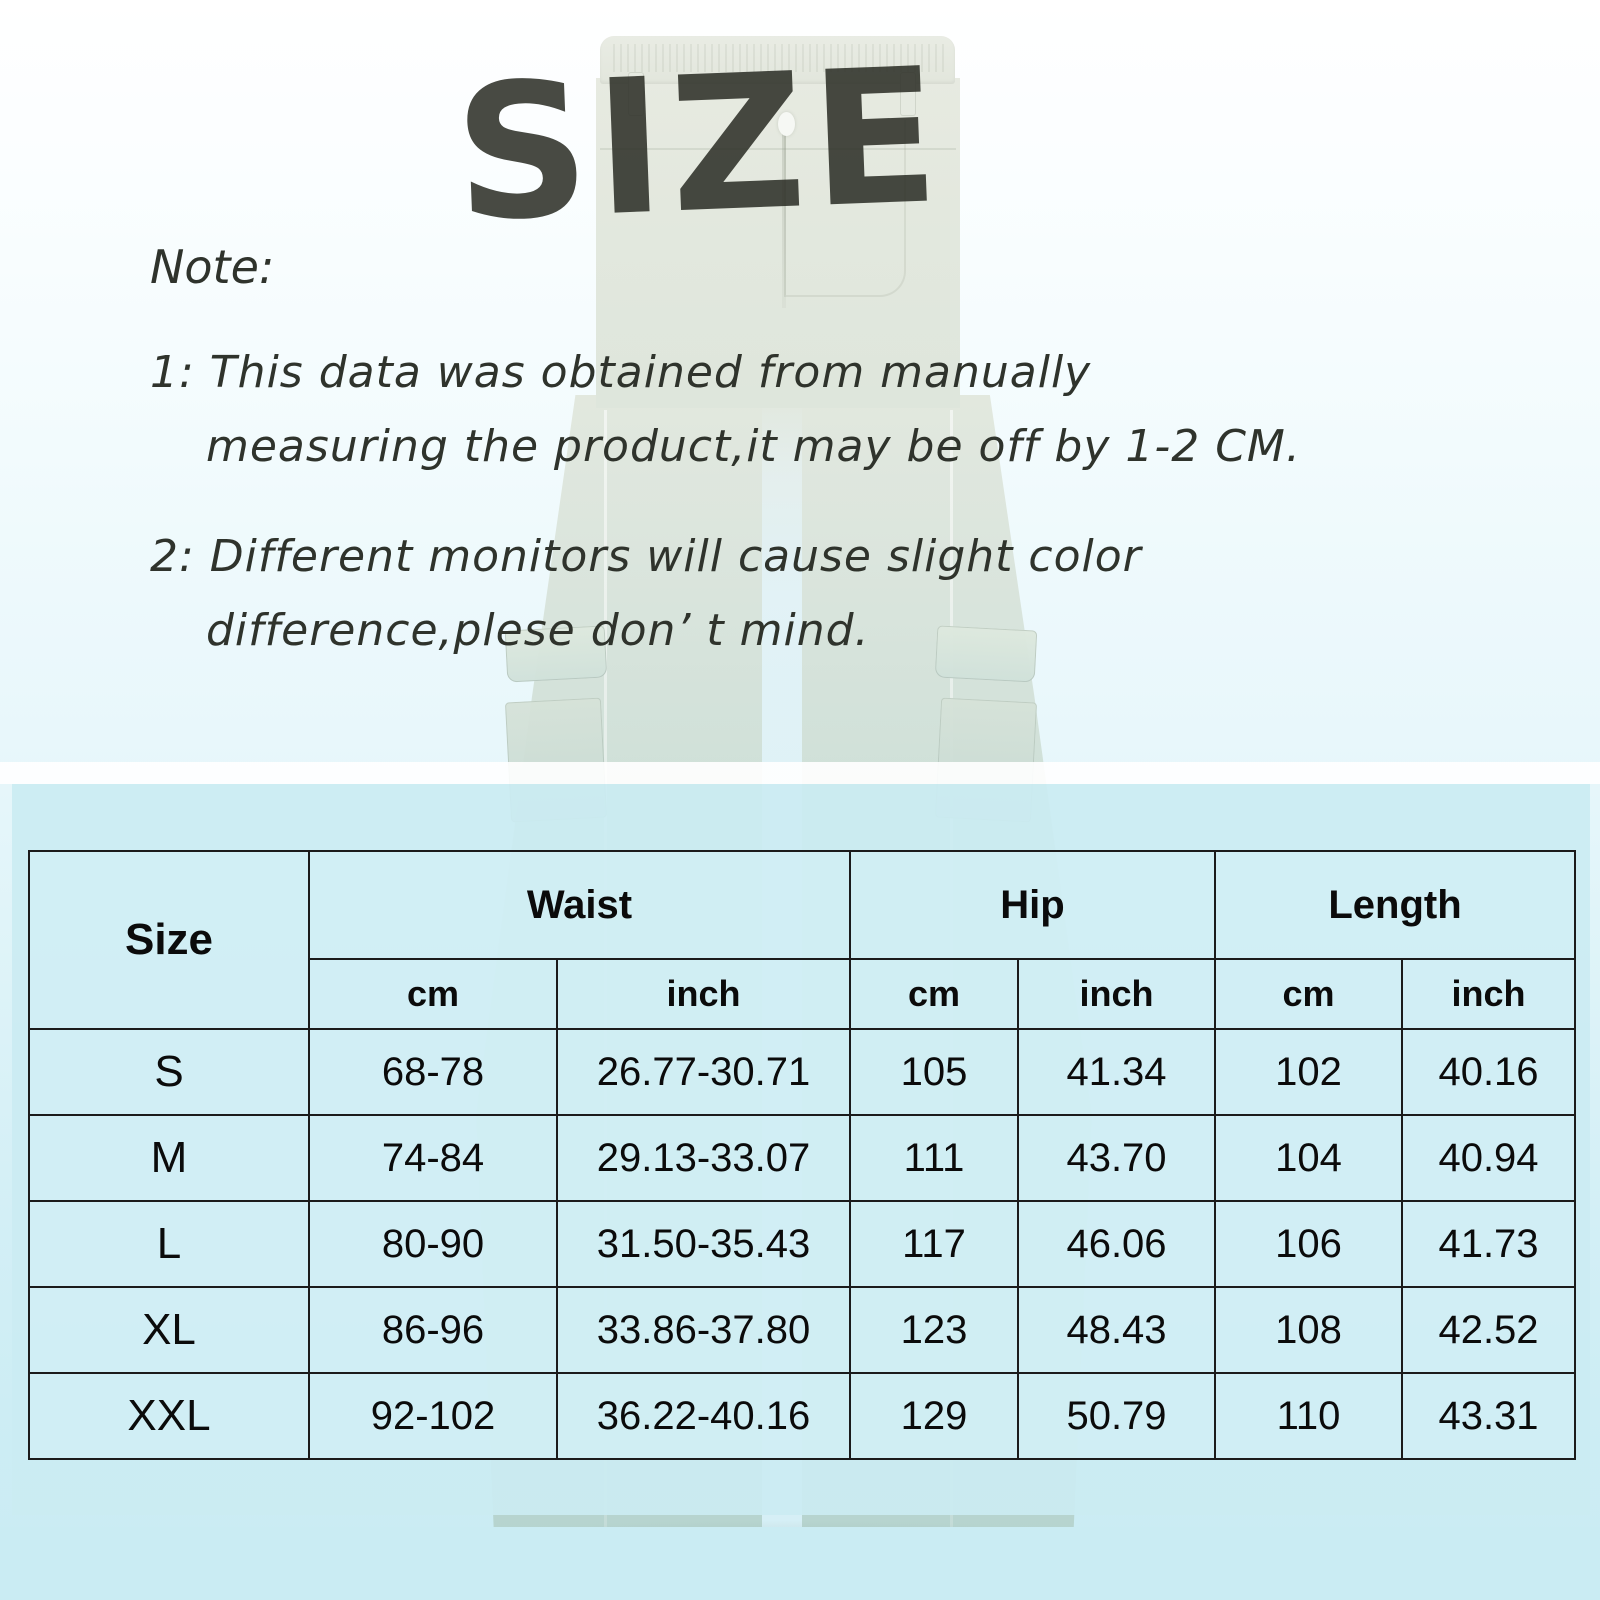 This screenshot has height=1600, width=1600. What do you see at coordinates (433, 1072) in the screenshot?
I see `cell-waist-cm: 68-78` at bounding box center [433, 1072].